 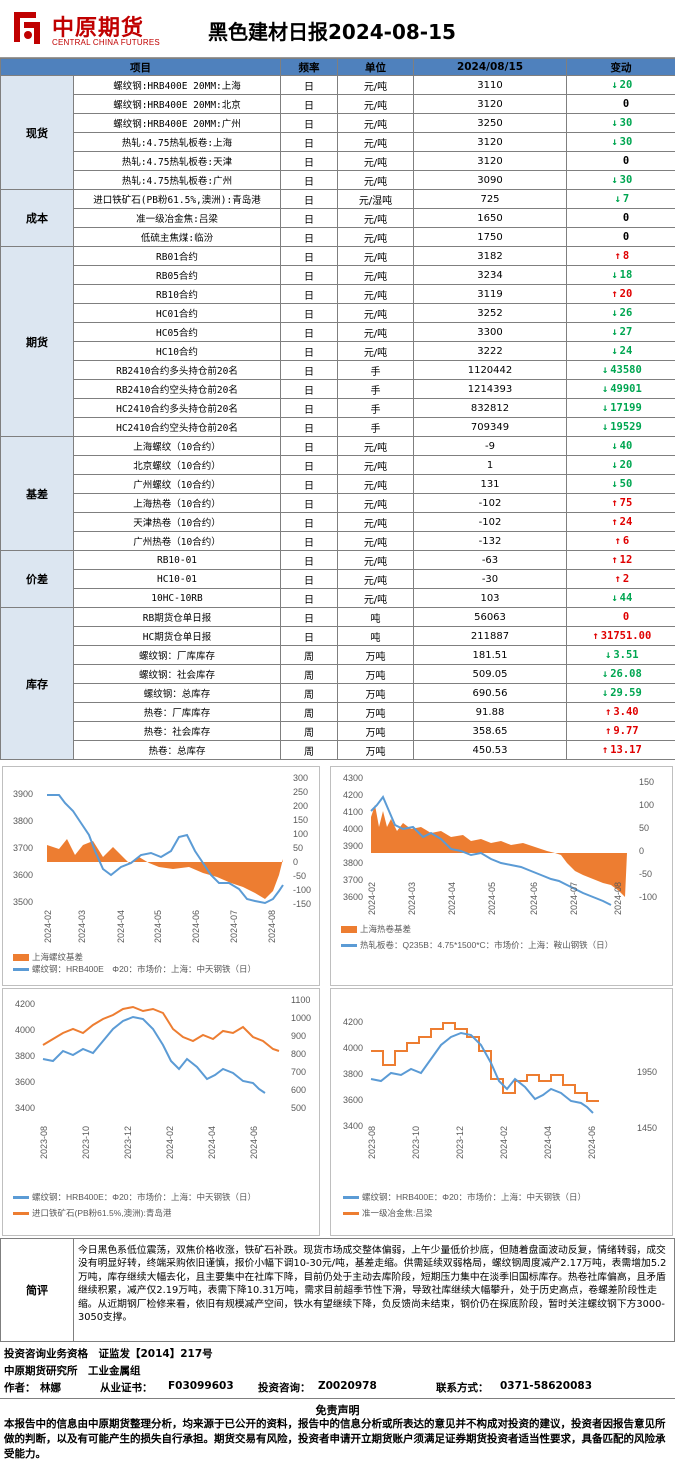 What do you see at coordinates (620, 256) in the screenshot?
I see `change-cell: ↑ 8` at bounding box center [620, 256].